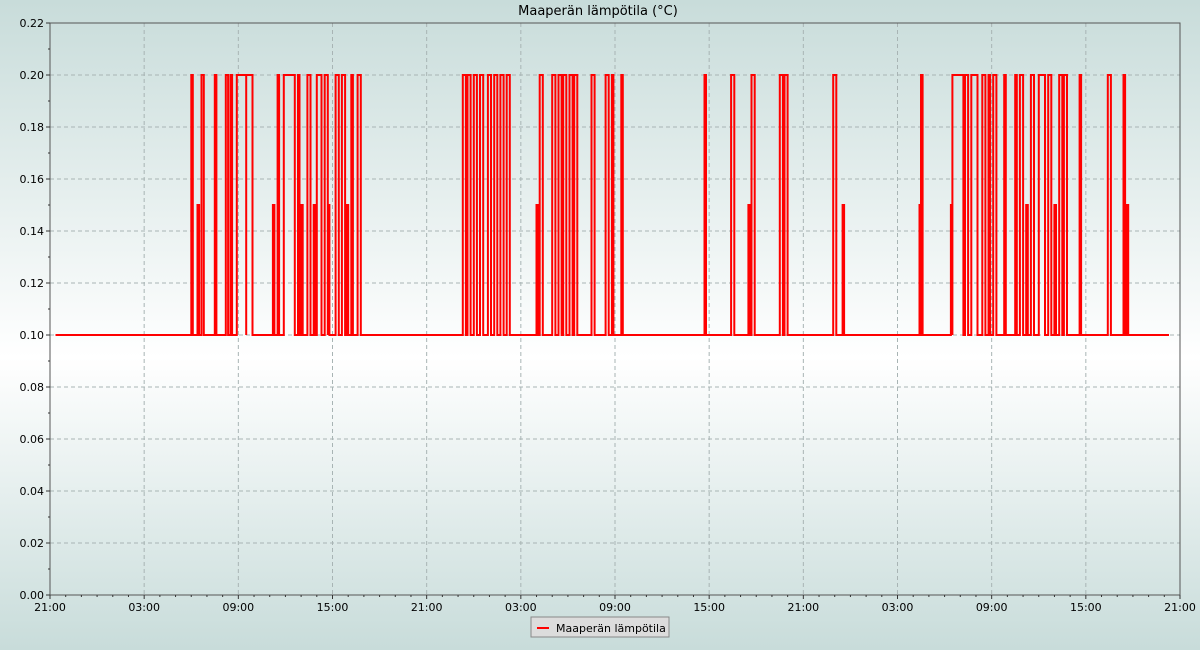 This screenshot has width=1200, height=650. I want to click on y-tick-label: 0.22, so click(32, 23).